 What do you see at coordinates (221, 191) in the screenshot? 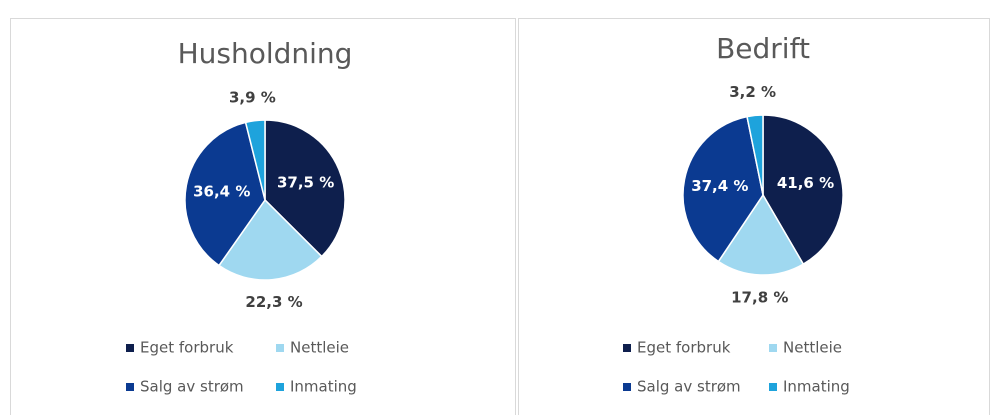
I see `data-label: 36,4 %` at bounding box center [221, 191].